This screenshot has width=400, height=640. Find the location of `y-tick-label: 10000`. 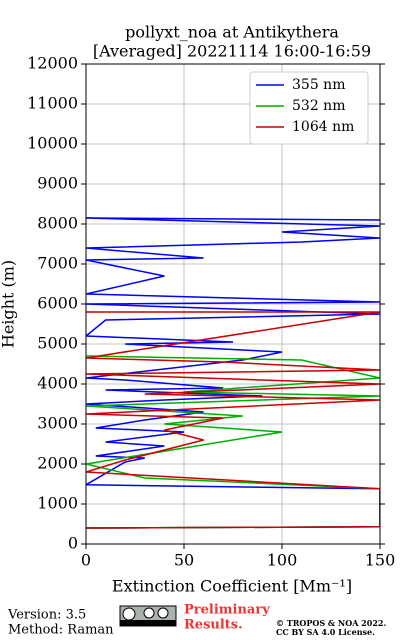

y-tick-label: 10000 is located at coordinates (52, 143).